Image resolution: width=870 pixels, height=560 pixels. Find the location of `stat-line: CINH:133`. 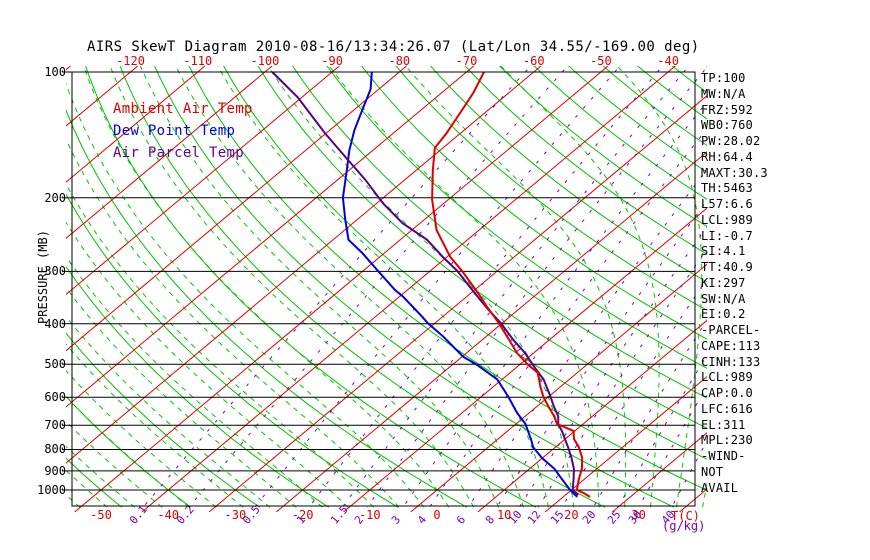

stat-line: CINH:133 is located at coordinates (731, 361).